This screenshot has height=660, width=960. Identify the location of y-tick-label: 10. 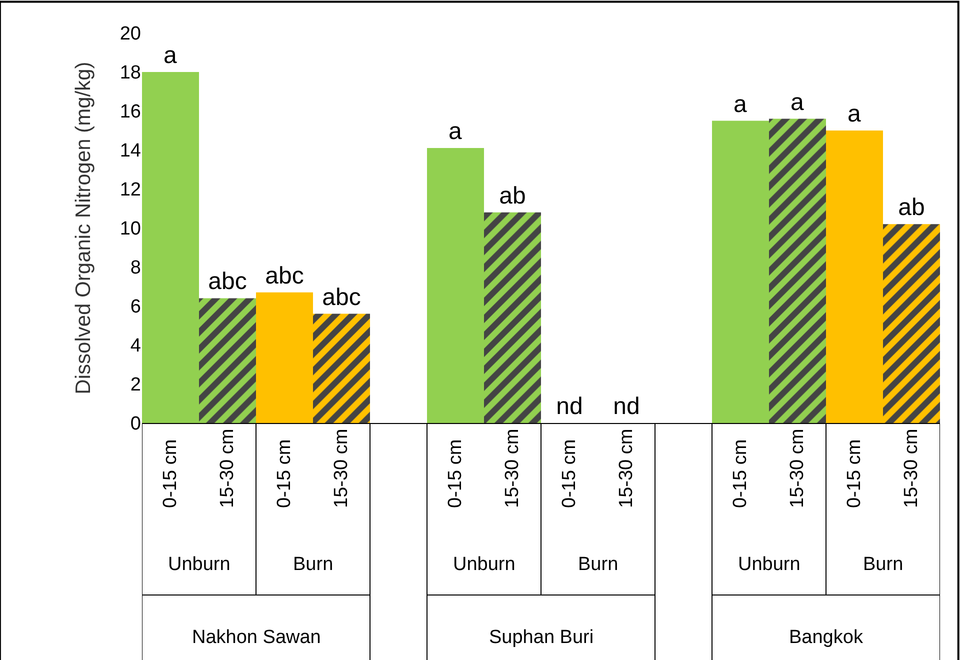
(130, 229).